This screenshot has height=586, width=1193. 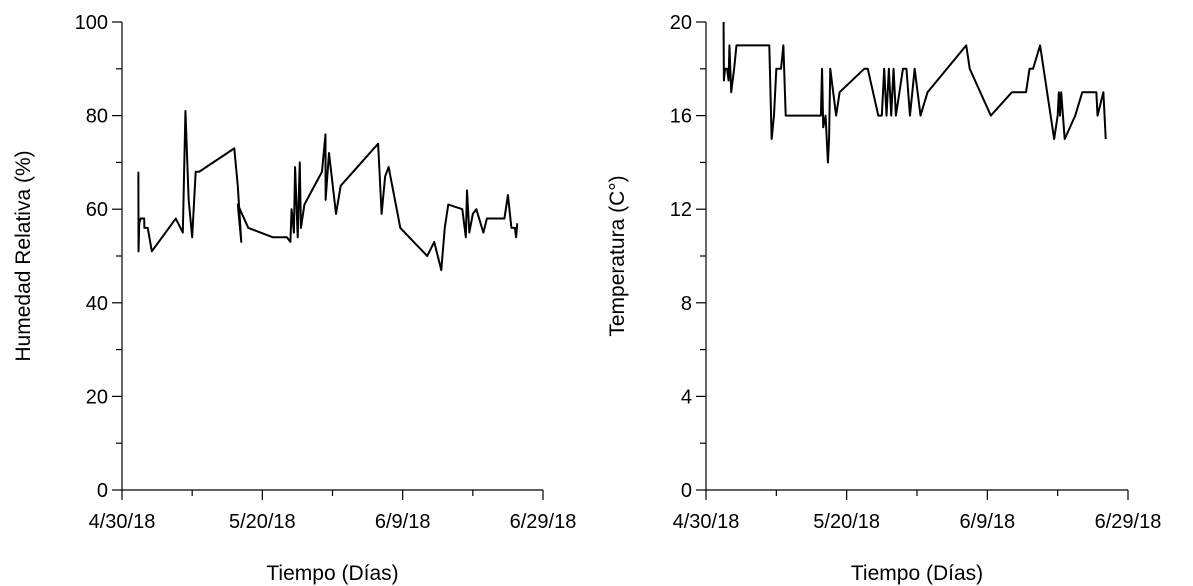 I want to click on y-tick-label: 12, so click(x=681, y=210).